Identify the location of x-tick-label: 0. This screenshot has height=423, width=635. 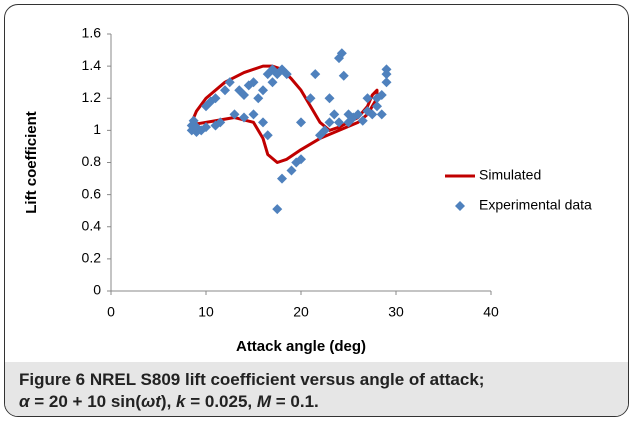
(111, 312).